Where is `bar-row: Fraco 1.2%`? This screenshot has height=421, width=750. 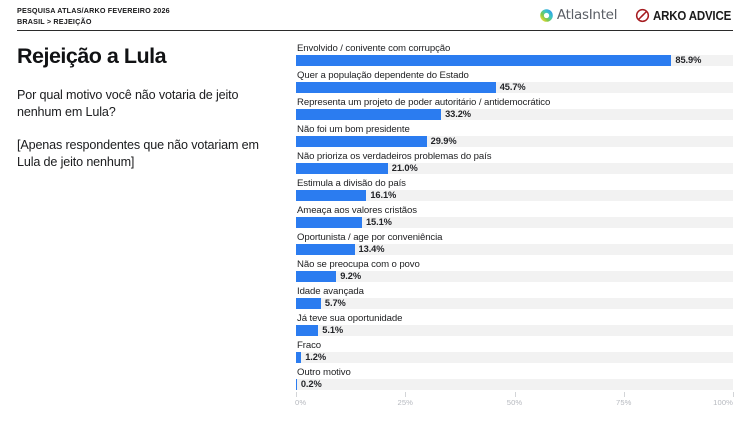 bar-row: Fraco 1.2% is located at coordinates (514, 352).